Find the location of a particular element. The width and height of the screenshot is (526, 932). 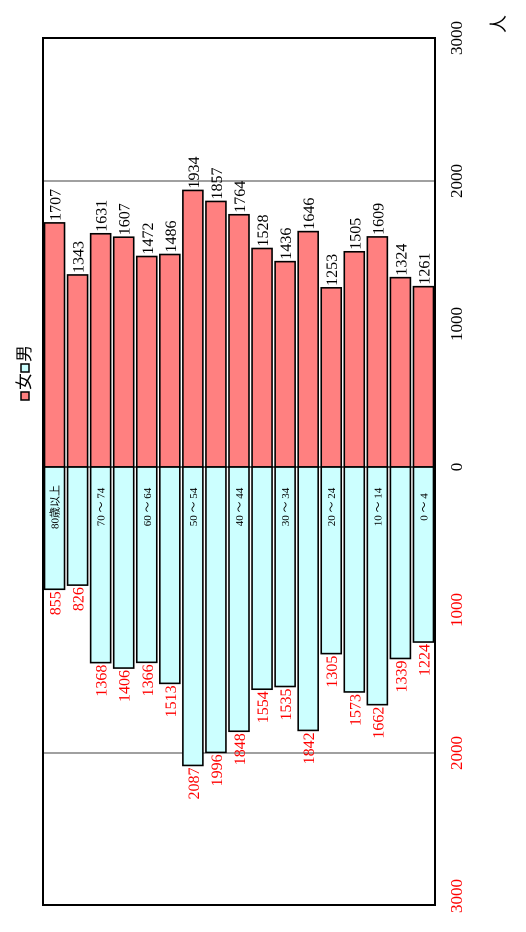

data-label-male-0: 855 is located at coordinates (56, 603).